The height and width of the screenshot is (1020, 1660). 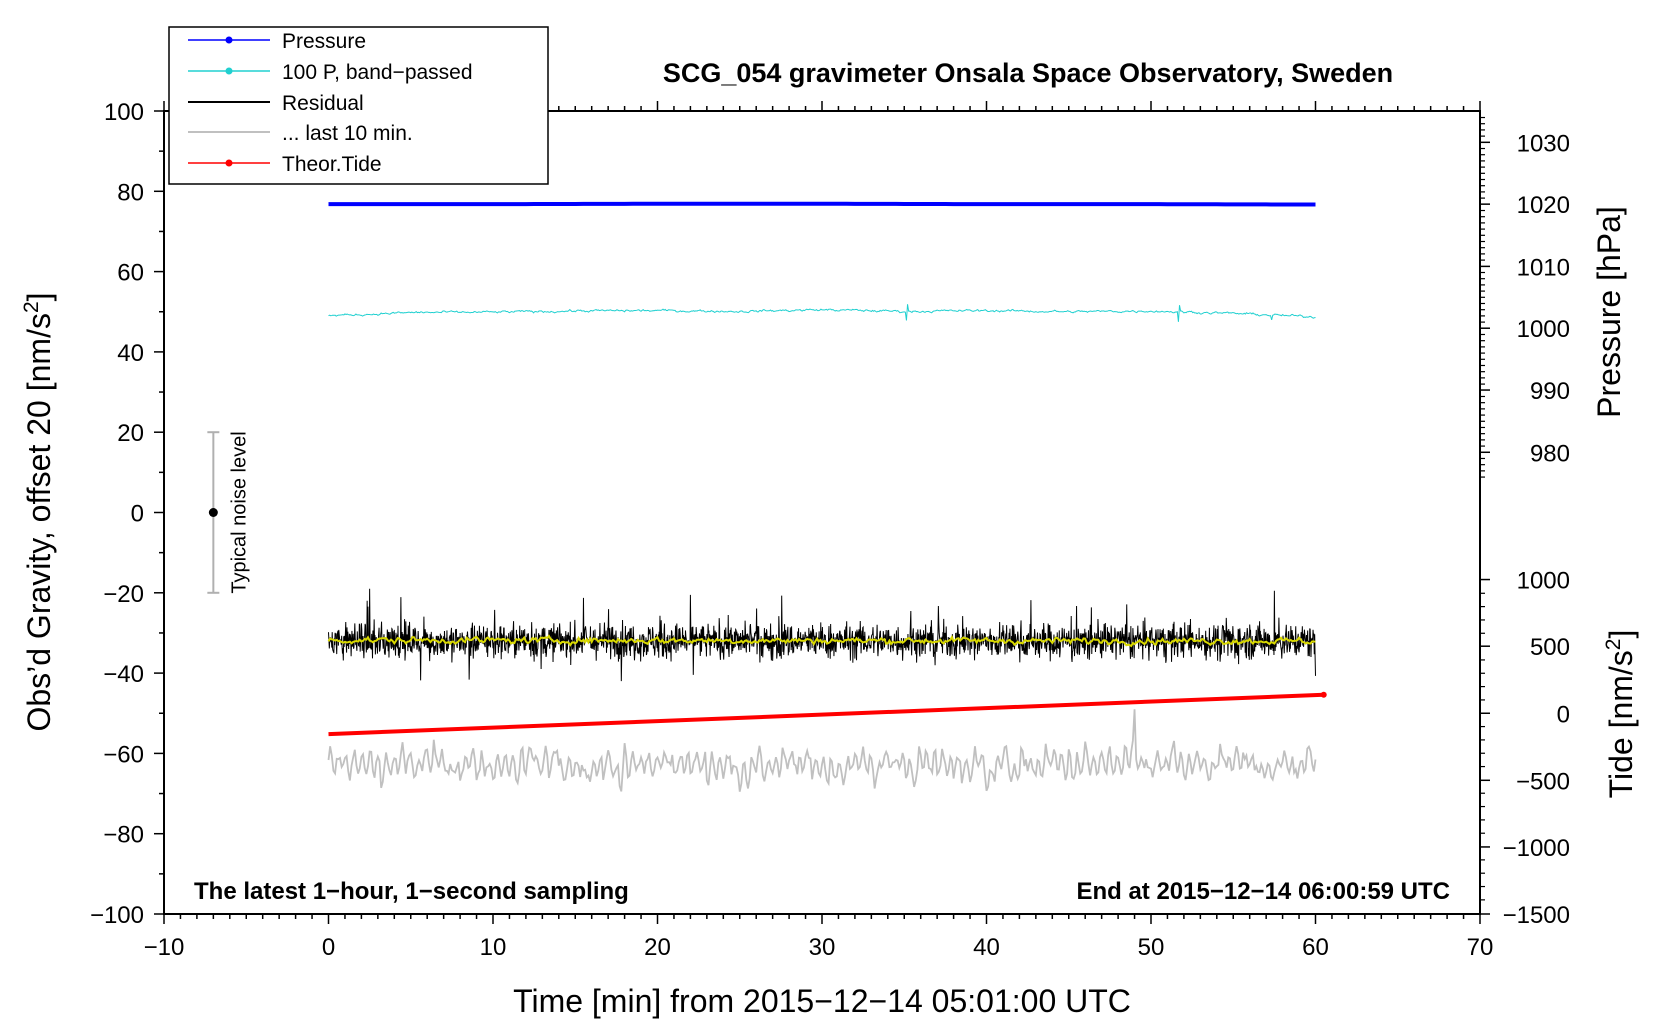 I want to click on tide-tick-label: 0, so click(x=1563, y=714).